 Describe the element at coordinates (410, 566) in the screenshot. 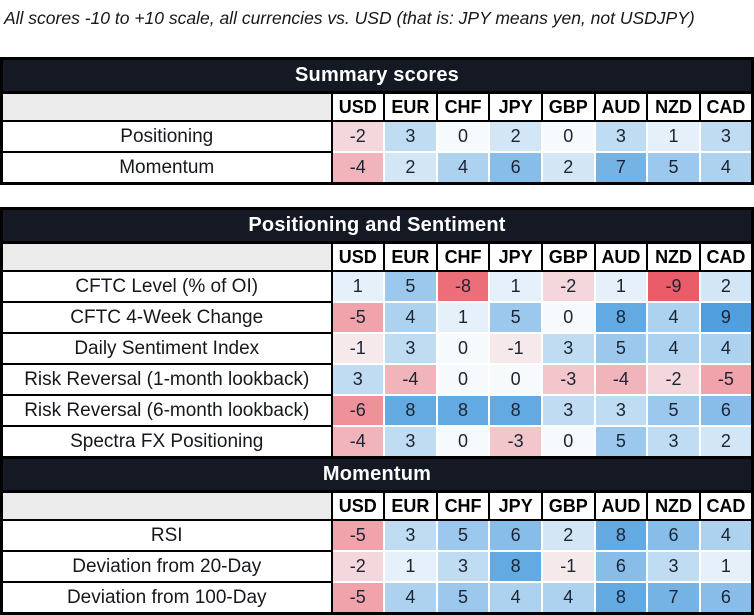

I see `score-cell-eur: 1` at that location.